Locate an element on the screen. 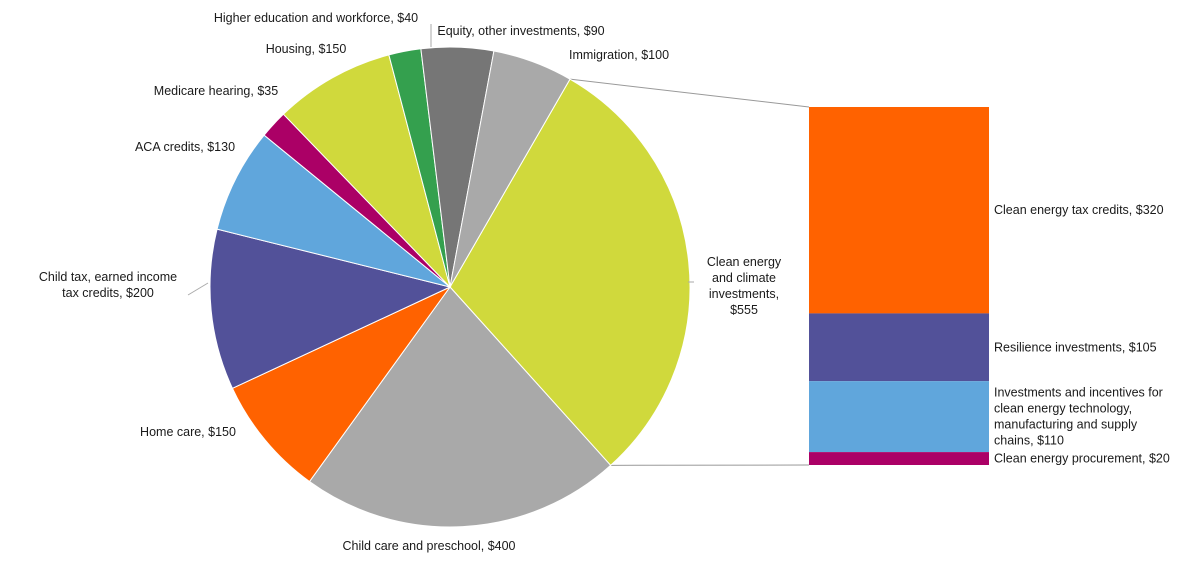  slice-label: Housing, $150 is located at coordinates (306, 49).